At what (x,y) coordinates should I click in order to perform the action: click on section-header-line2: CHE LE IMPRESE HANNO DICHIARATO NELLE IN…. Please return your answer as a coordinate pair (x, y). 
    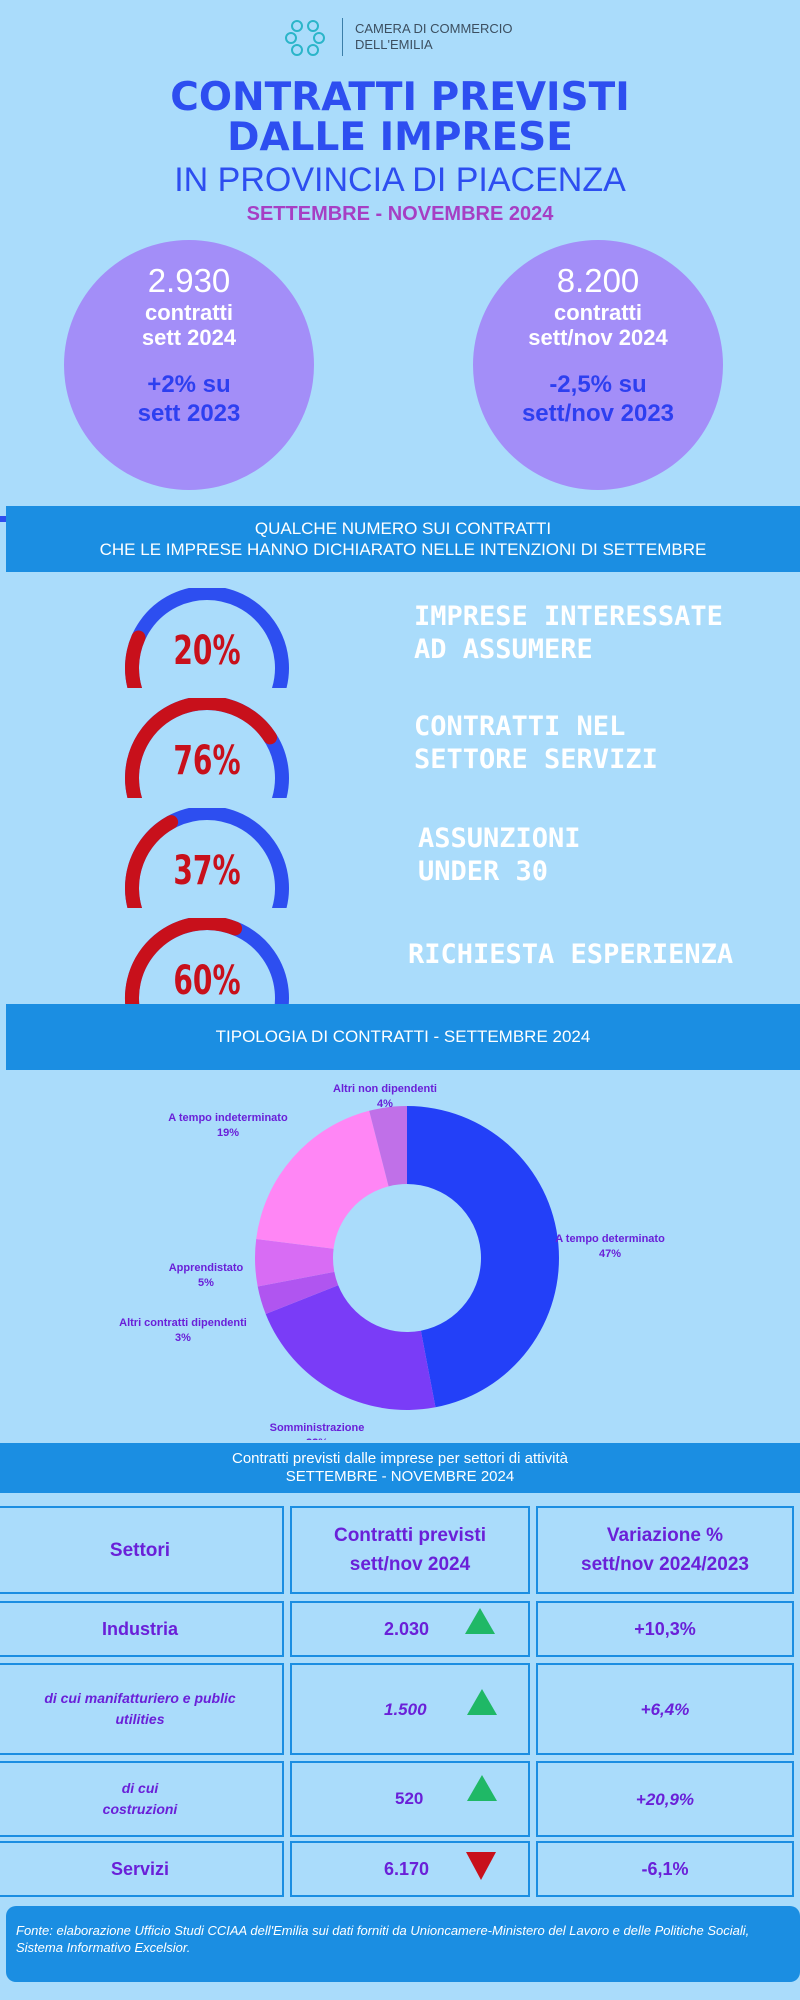
    Looking at the image, I should click on (403, 549).